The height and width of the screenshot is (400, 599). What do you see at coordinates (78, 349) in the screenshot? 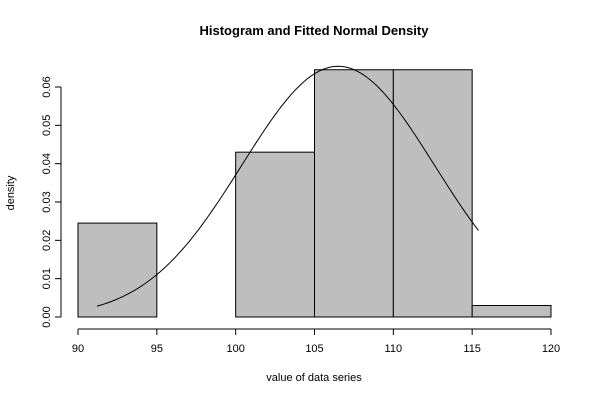
I see `x-tick-label: 90` at bounding box center [78, 349].